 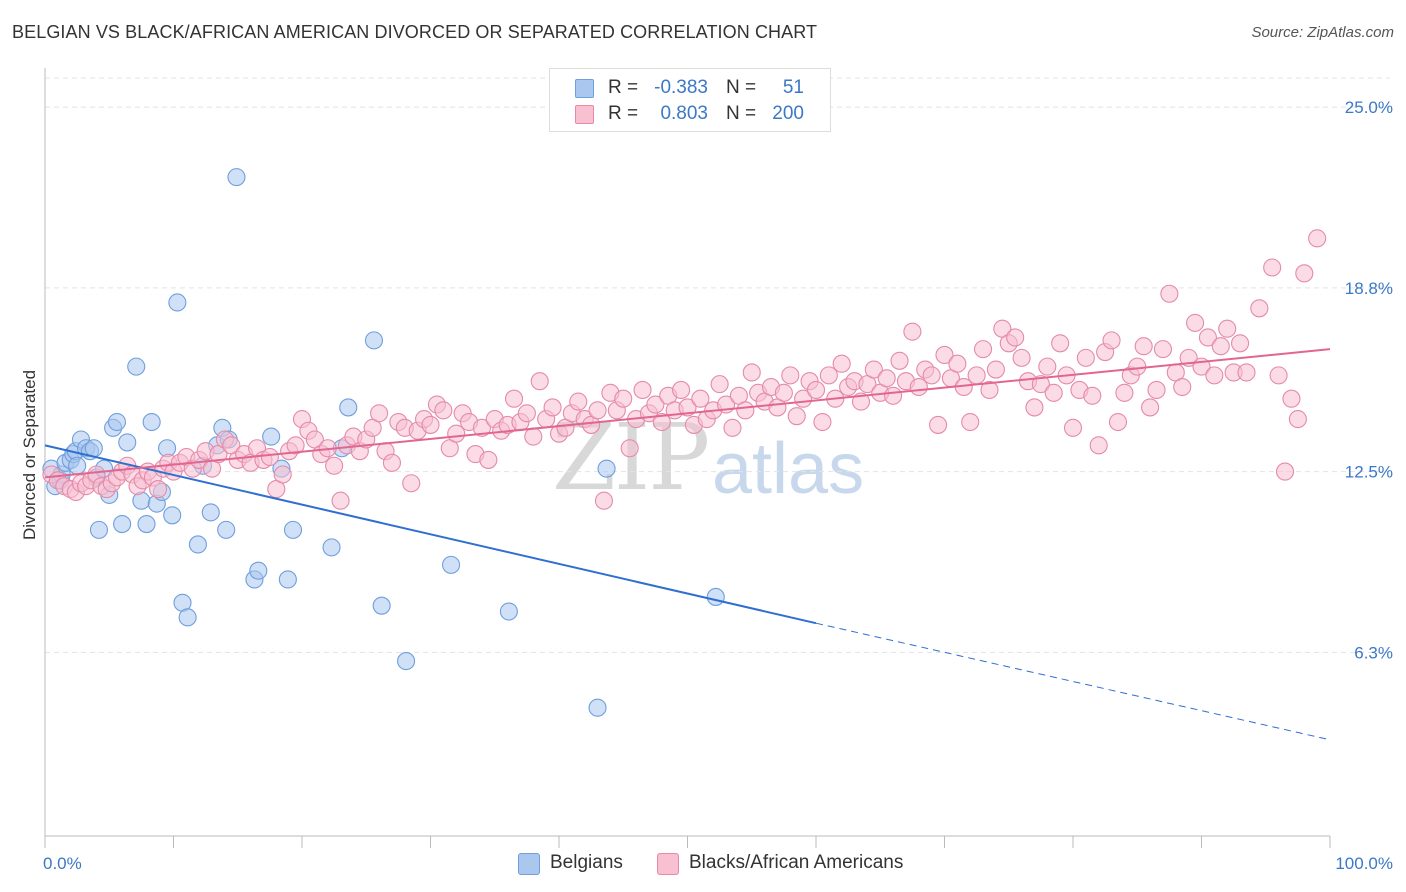 I want to click on legend-n-value: 51, so click(x=793, y=87).